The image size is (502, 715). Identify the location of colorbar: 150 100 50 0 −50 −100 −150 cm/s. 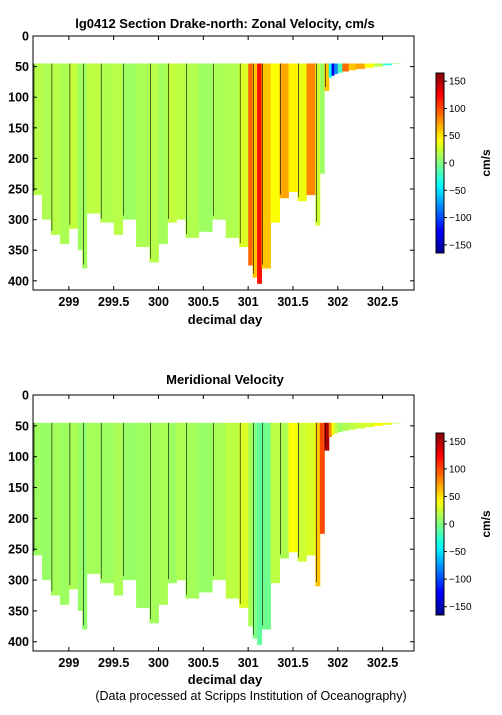
(464, 524).